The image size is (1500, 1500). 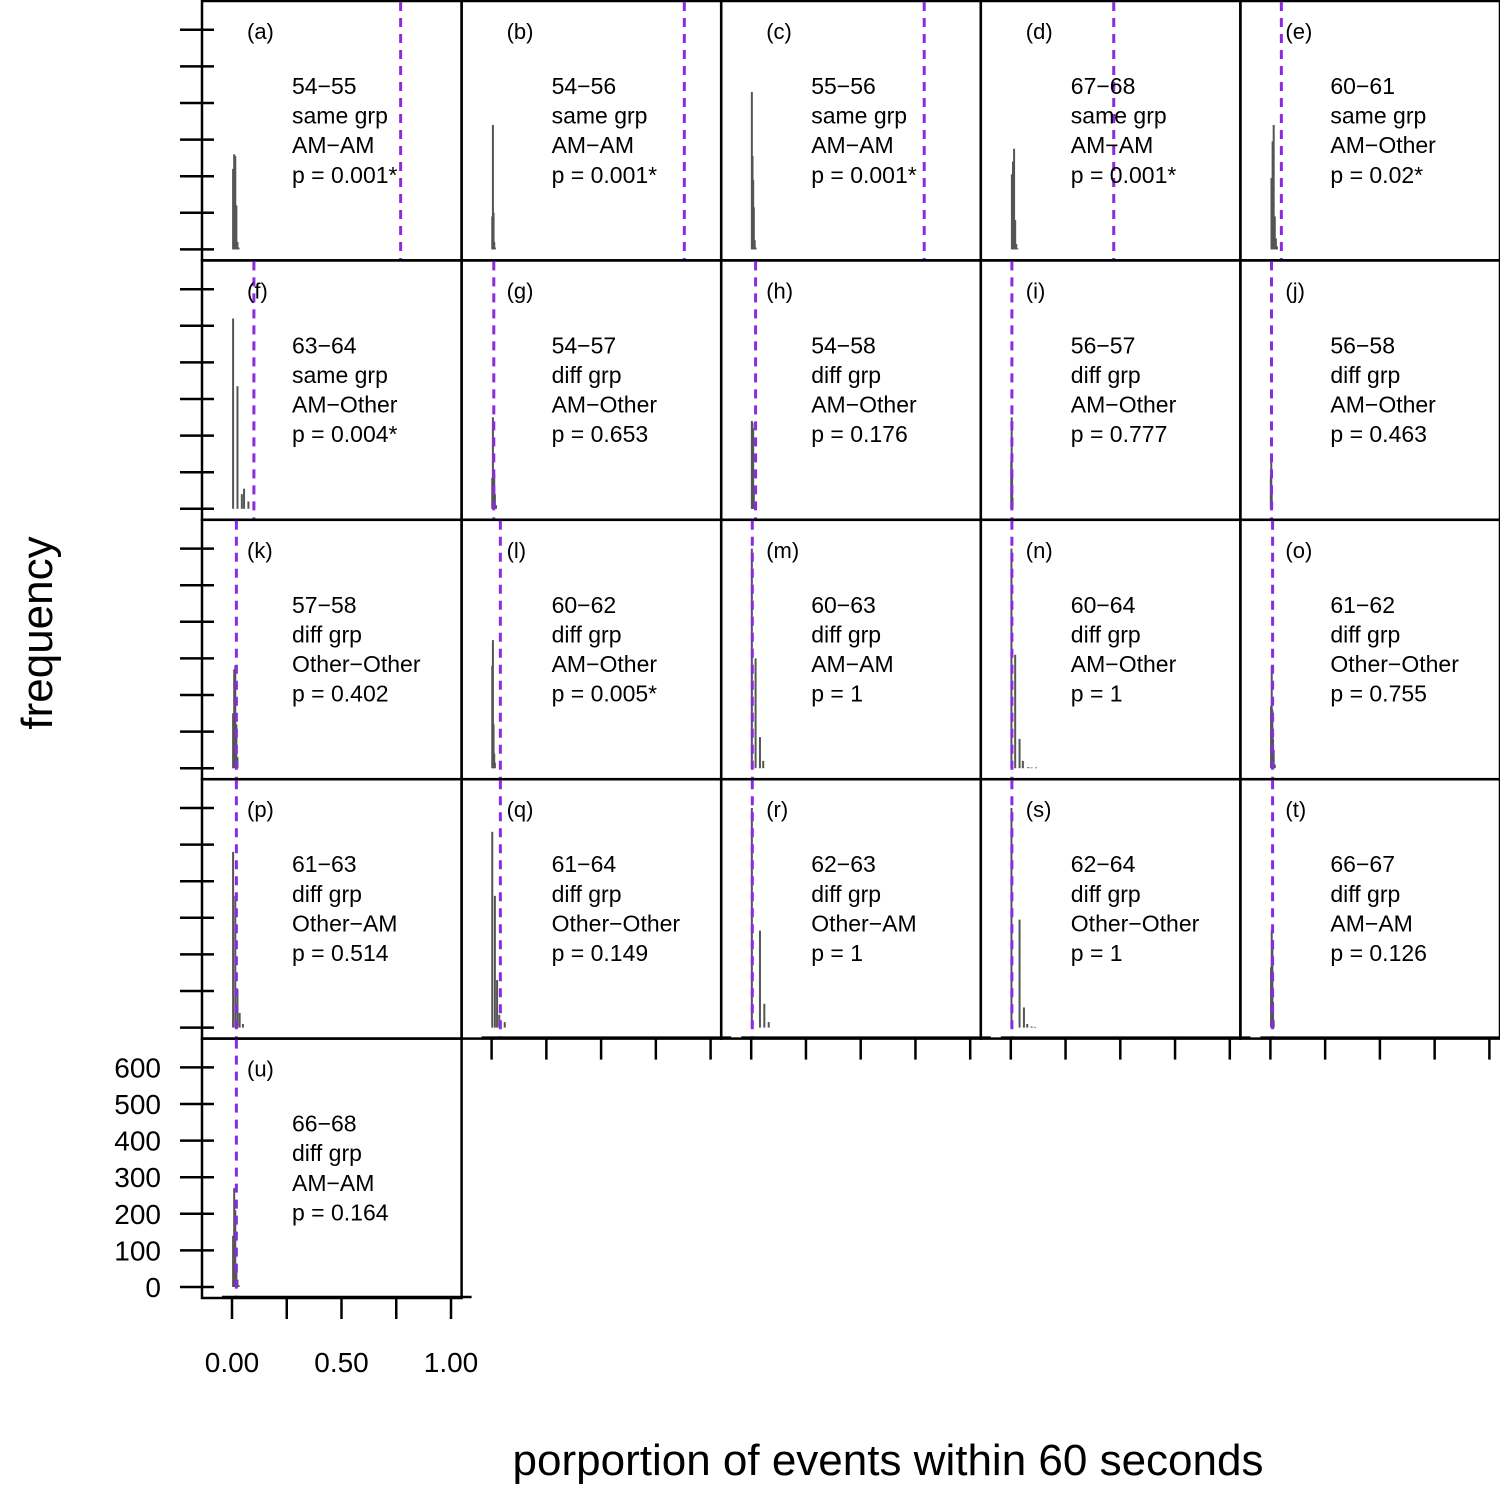 I want to click on p-value-label: p = 0.402, so click(x=340, y=694).